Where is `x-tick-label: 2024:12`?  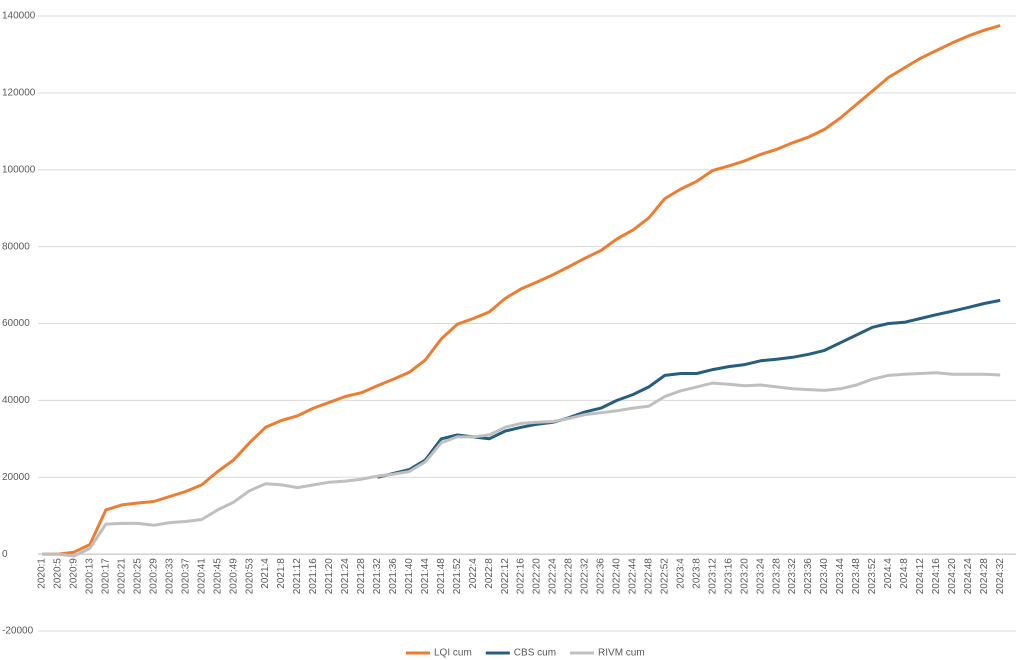 x-tick-label: 2024:12 is located at coordinates (920, 576).